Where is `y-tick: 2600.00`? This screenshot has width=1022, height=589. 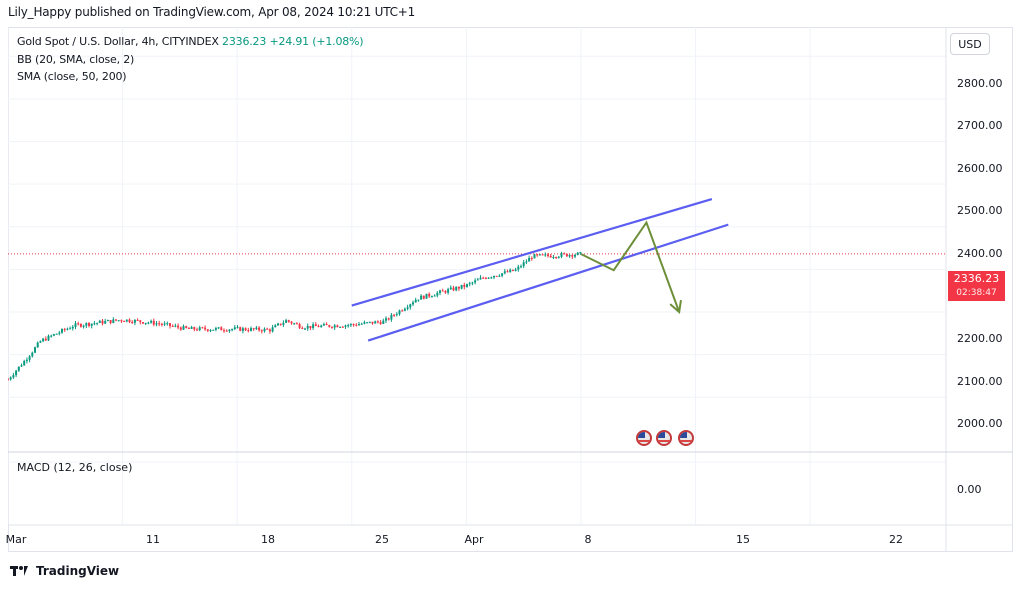
y-tick: 2600.00 is located at coordinates (980, 168).